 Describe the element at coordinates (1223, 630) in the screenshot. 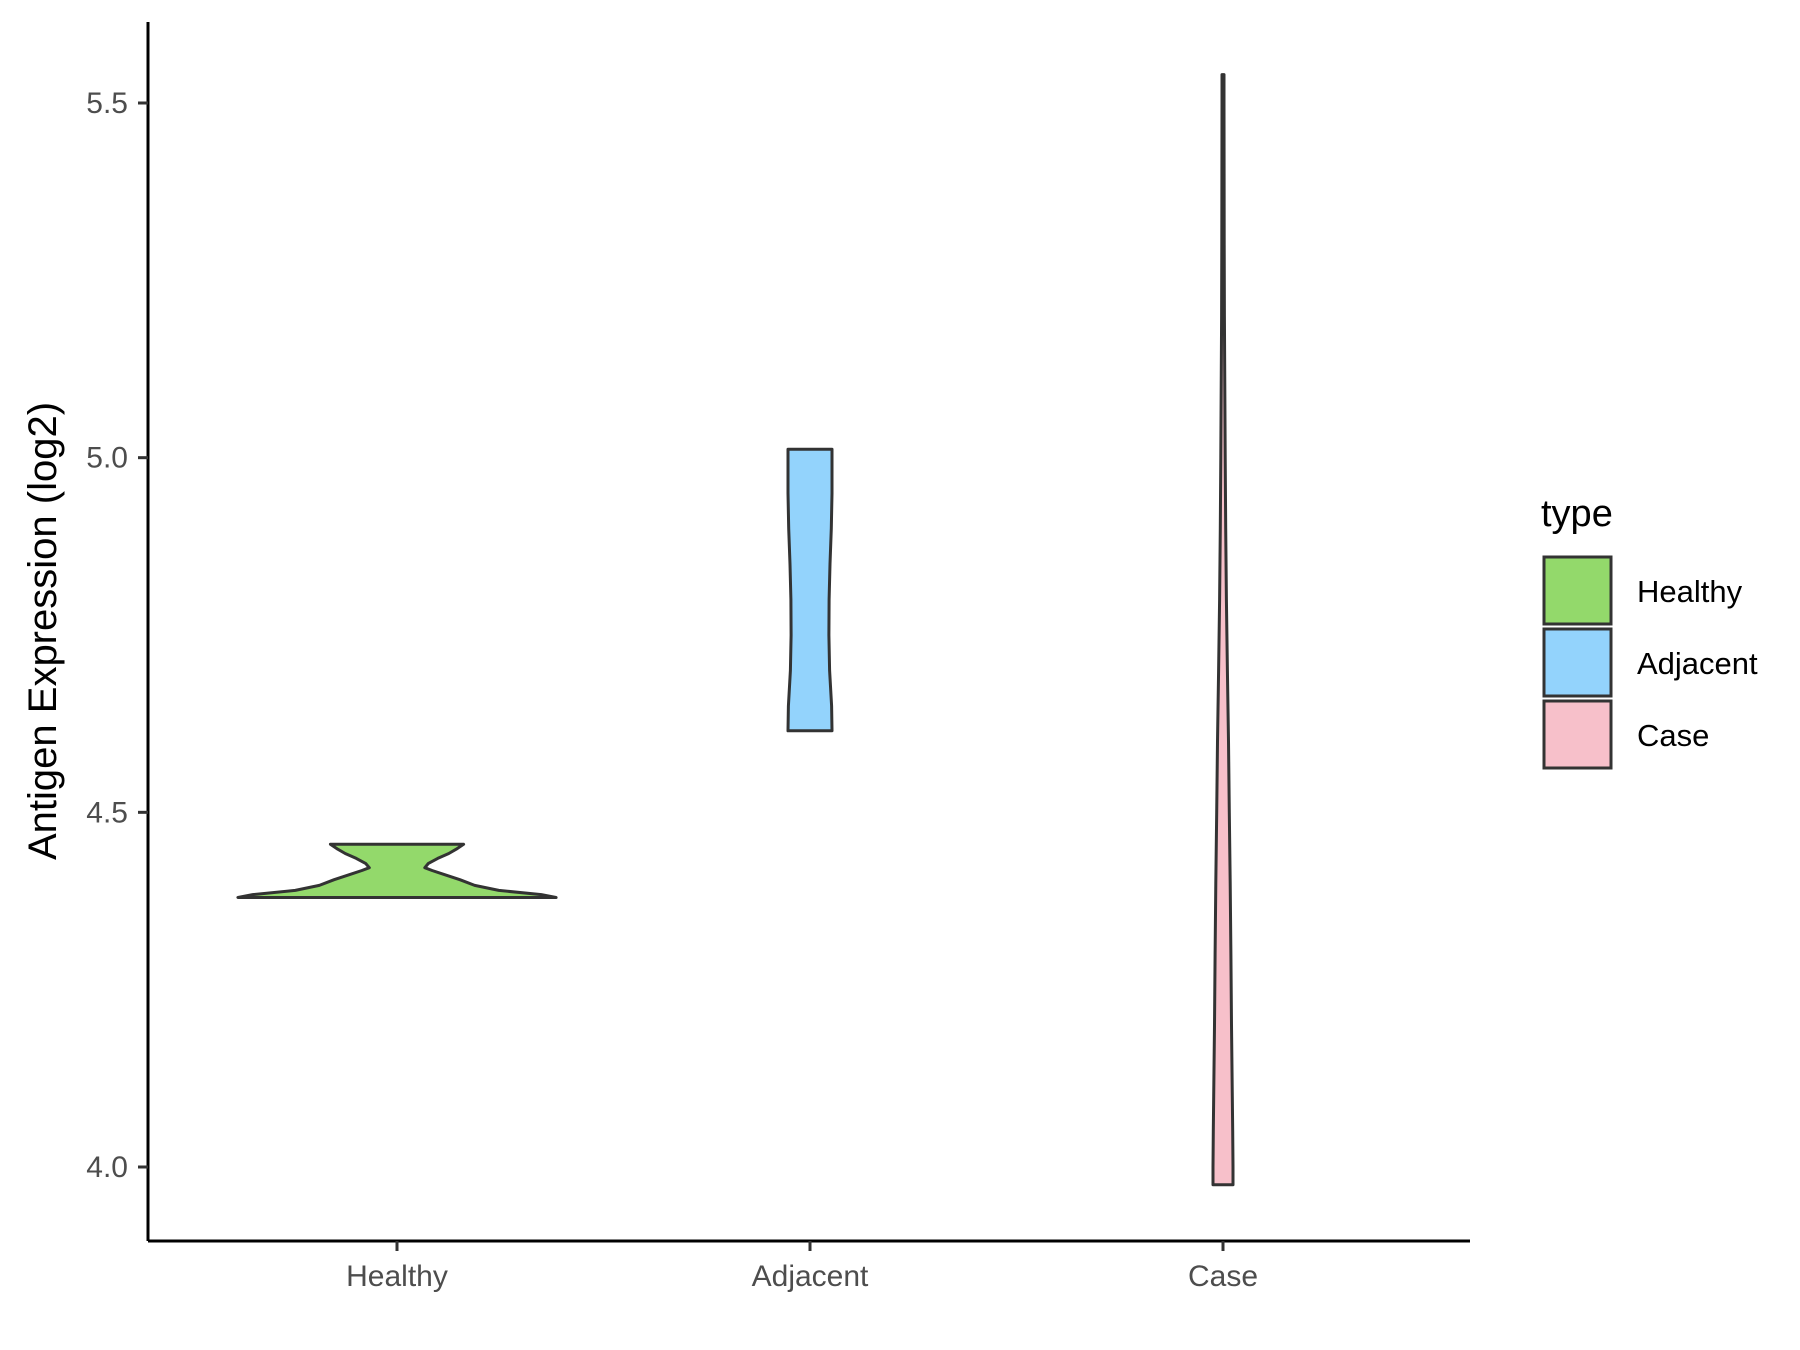

I see `violin-case` at that location.